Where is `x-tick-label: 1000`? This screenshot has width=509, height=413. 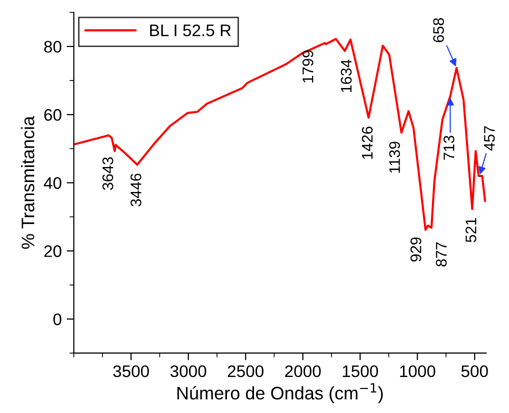
x-tick-label: 1000 is located at coordinates (418, 371).